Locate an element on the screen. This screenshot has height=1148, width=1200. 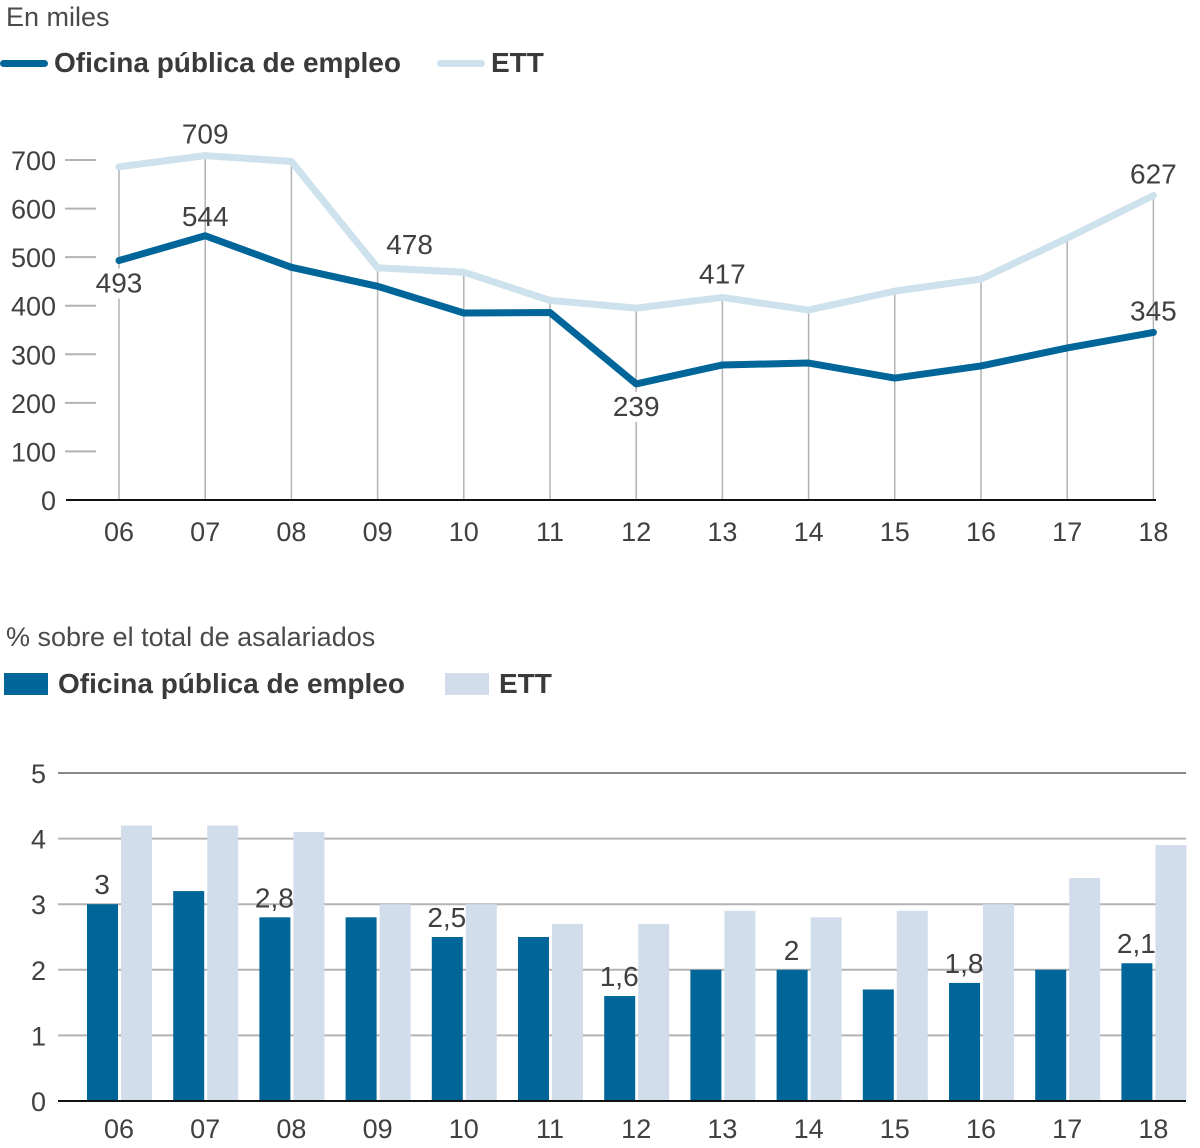
data-label: 2,1 is located at coordinates (1136, 943).